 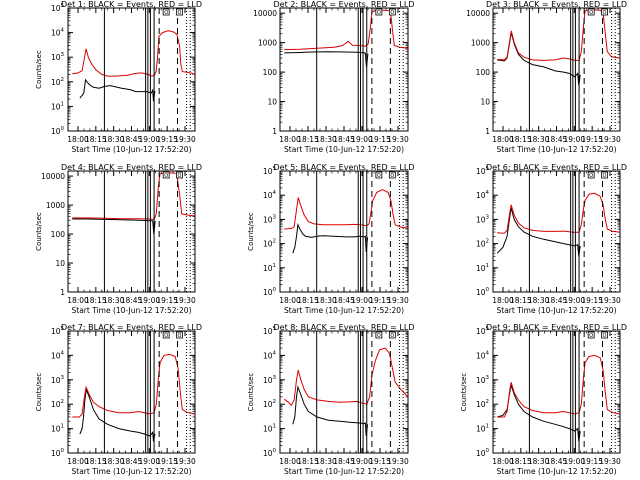 I want to click on panel-title: Det 6: BLACK = Events, RED = LLD, so click(x=556, y=167).